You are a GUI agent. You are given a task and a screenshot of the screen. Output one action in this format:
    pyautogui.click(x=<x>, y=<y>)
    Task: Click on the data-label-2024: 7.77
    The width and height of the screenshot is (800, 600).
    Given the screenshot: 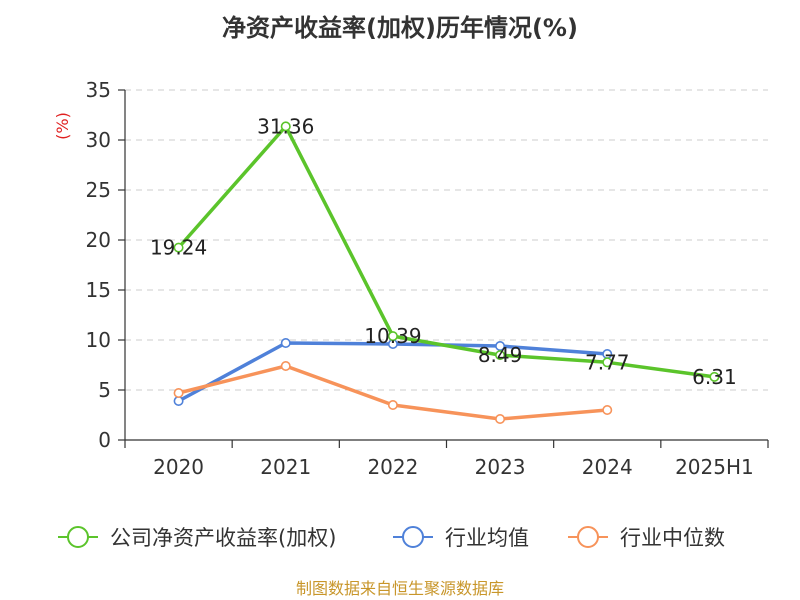 What is the action you would take?
    pyautogui.click(x=607, y=362)
    